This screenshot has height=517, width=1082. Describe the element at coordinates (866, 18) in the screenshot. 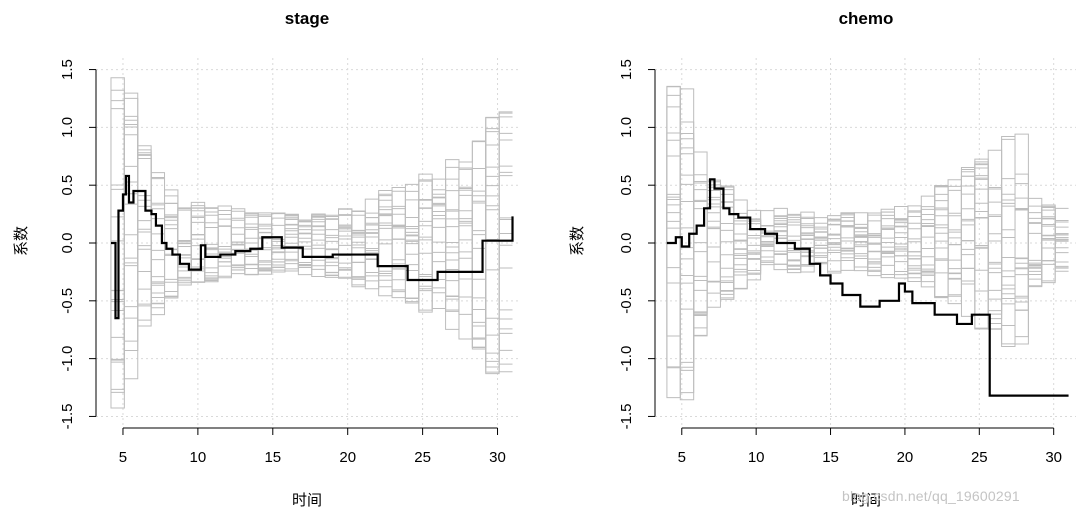

I see `chart-title: chemo` at that location.